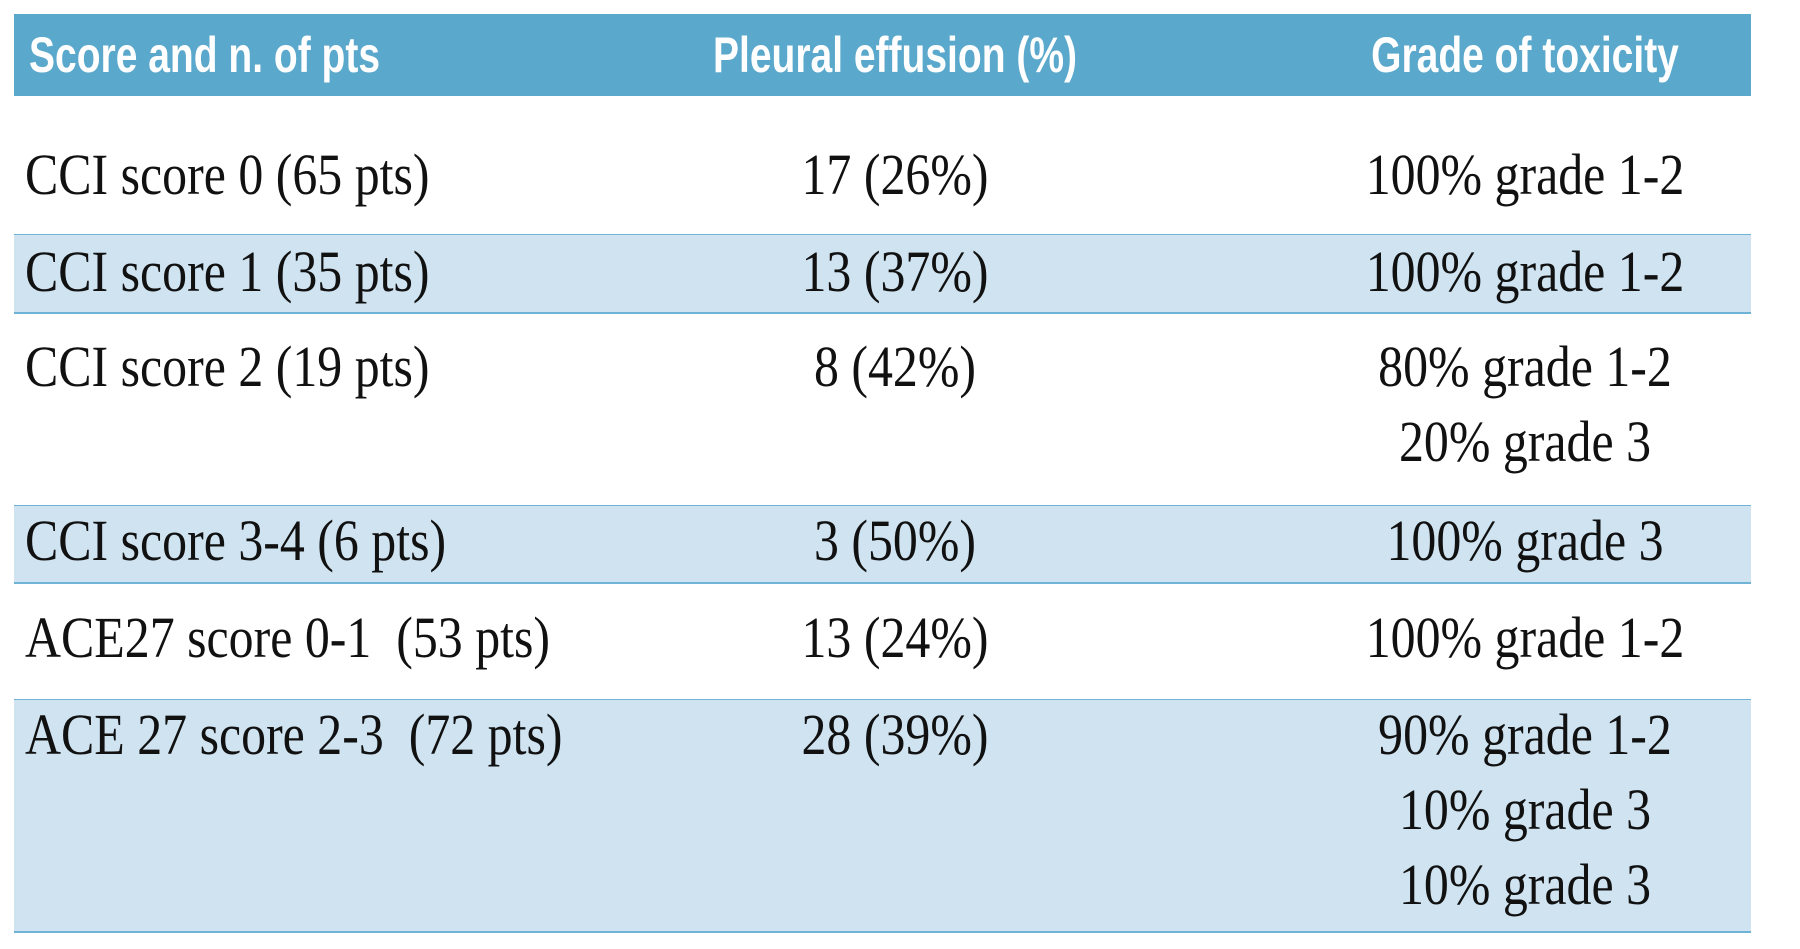 Image resolution: width=1800 pixels, height=949 pixels. Describe the element at coordinates (895, 540) in the screenshot. I see `cell: 3 (50%)` at that location.